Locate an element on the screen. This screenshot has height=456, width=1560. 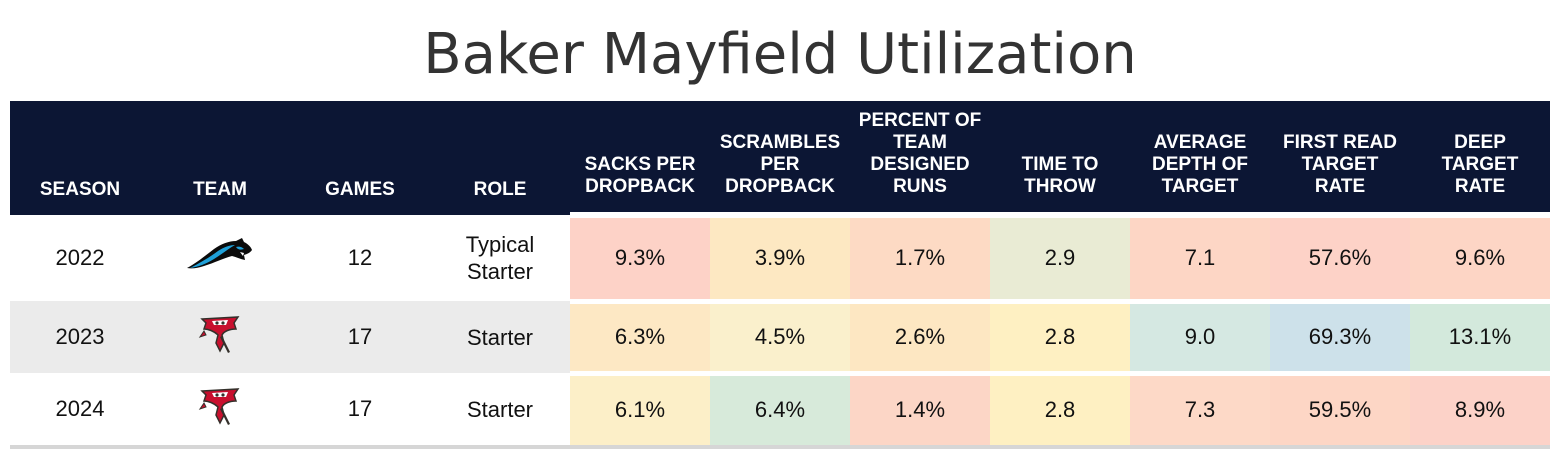
scrambles-per-dropback-cell: 6.4% is located at coordinates (780, 408).